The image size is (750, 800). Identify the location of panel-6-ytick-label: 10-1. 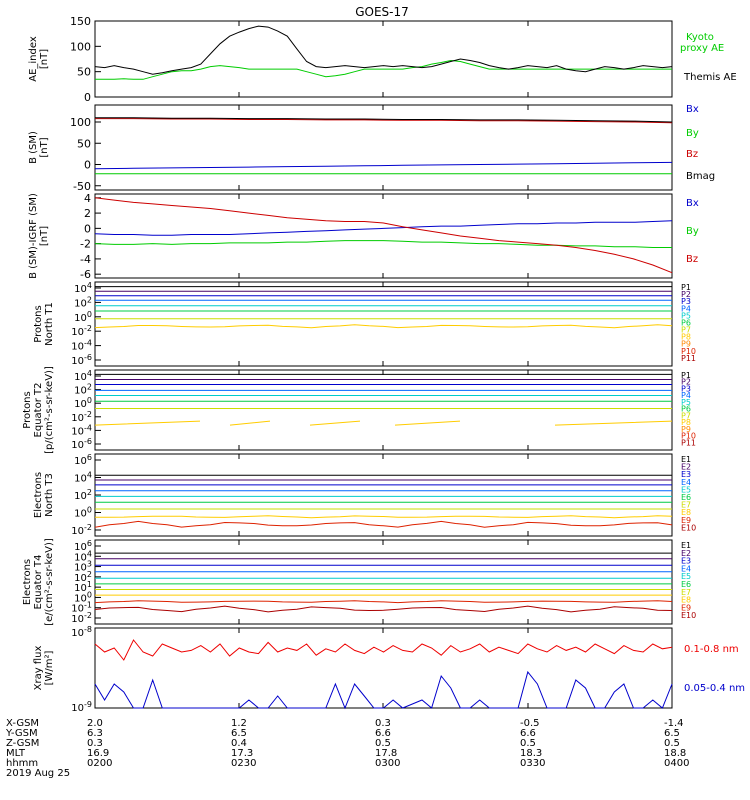
(81, 608).